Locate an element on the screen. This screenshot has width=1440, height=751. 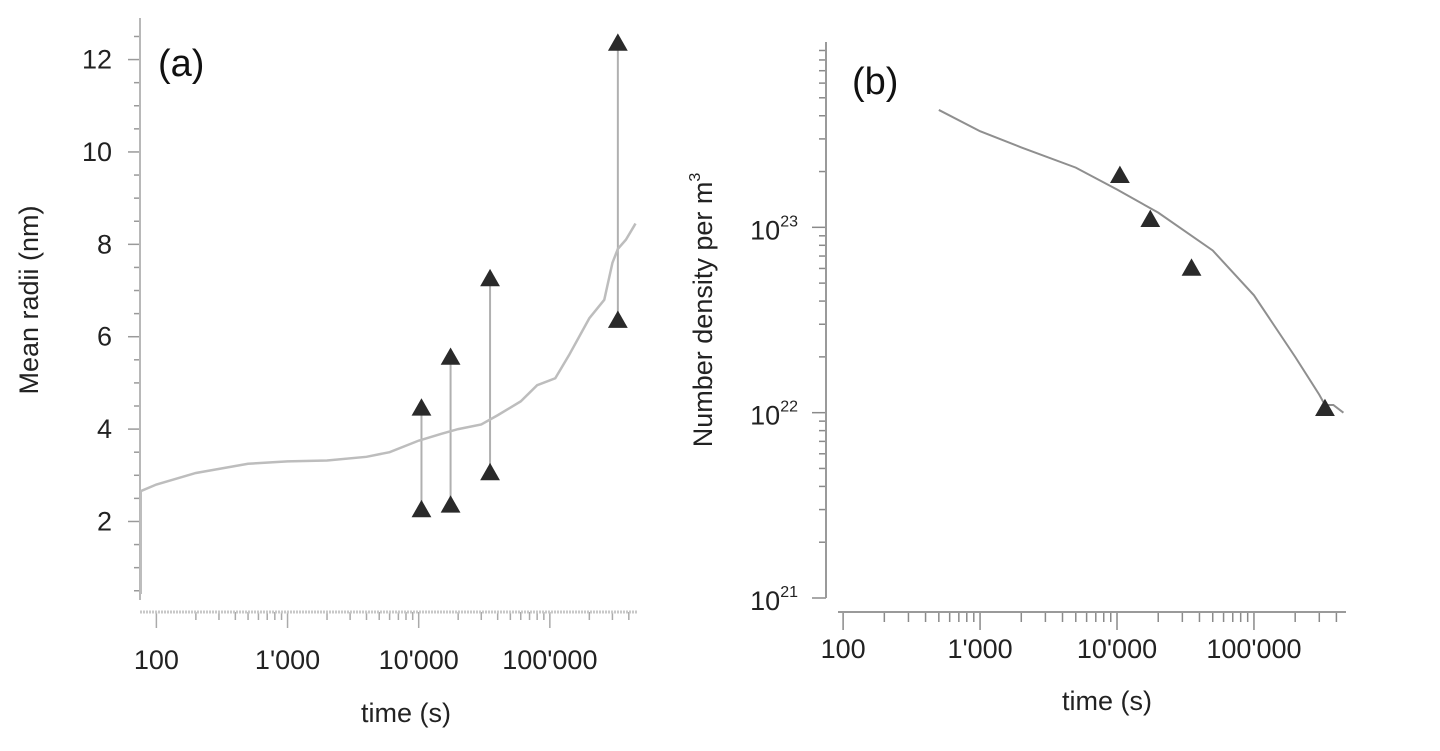
panel-b-model-line is located at coordinates (1141, 261).